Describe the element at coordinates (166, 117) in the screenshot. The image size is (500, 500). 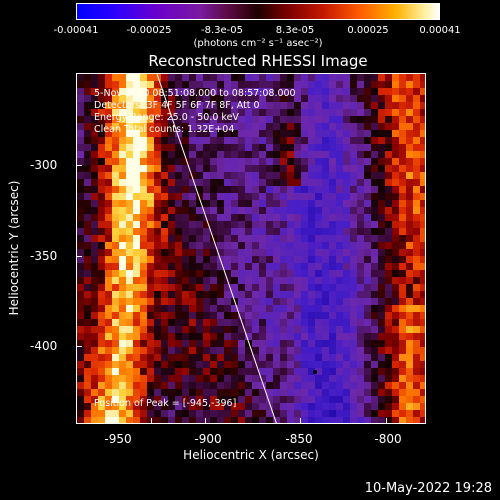
I see `energy-annotation: Energy Range: 25.0 - 50.0 keV` at that location.